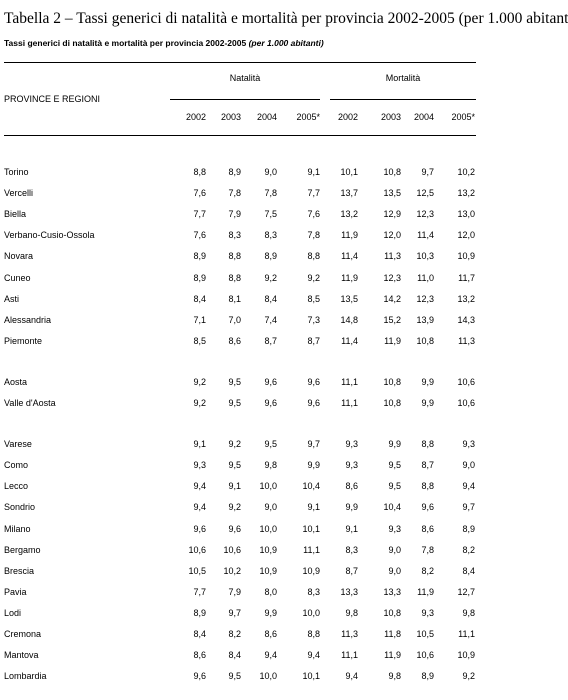 The height and width of the screenshot is (700, 568). What do you see at coordinates (394, 676) in the screenshot?
I see `cell: 9,8` at bounding box center [394, 676].